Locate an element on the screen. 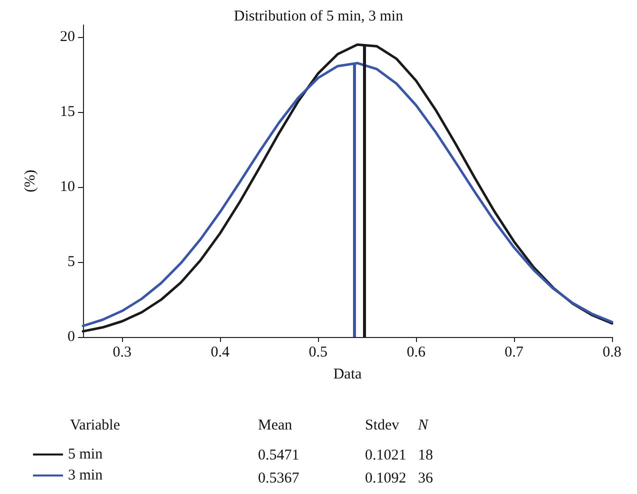  y-tick-label: 10 is located at coordinates (67, 187).